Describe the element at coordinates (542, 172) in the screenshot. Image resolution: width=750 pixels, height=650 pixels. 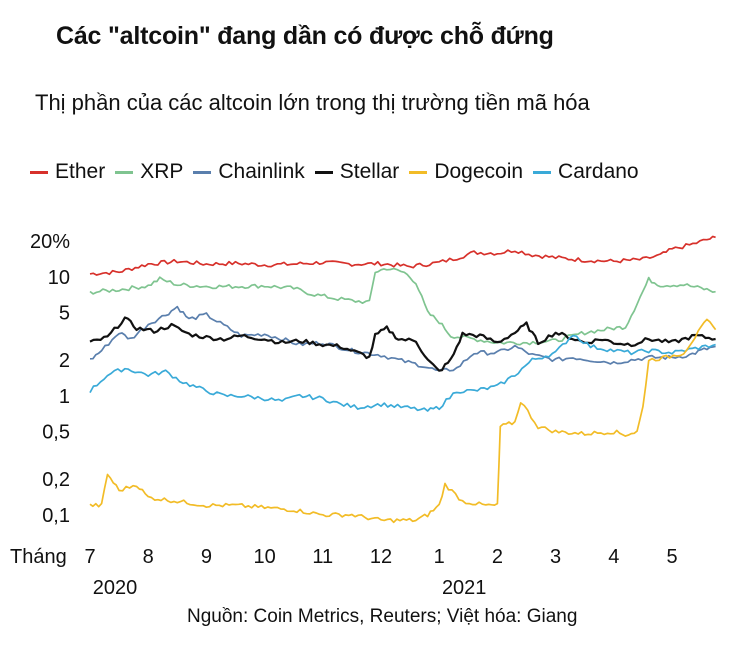
I see `legend-swatch-cardano` at that location.